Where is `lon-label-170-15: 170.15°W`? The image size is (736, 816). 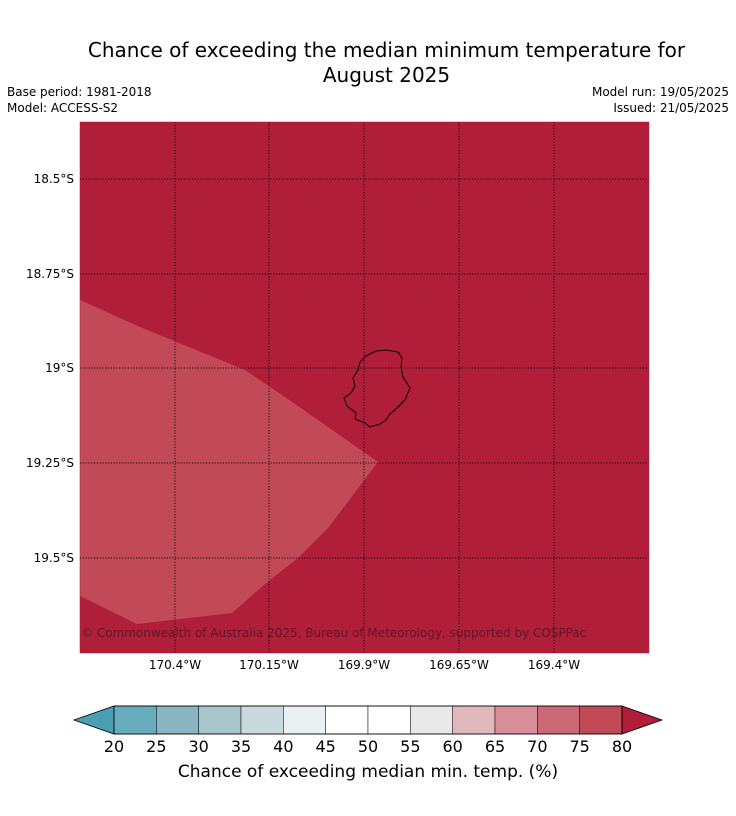 lon-label-170-15: 170.15°W is located at coordinates (269, 665).